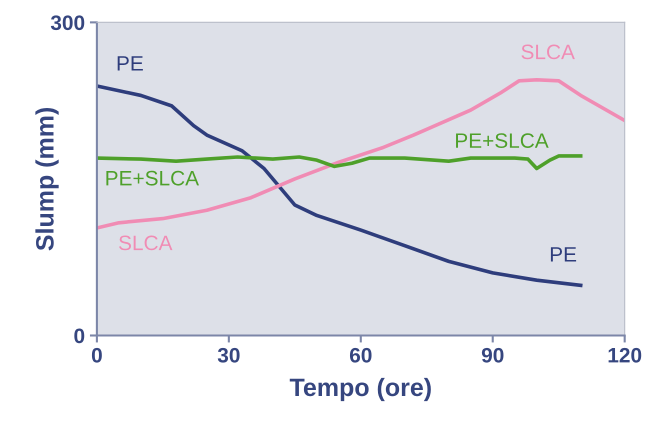  Describe the element at coordinates (339, 162) in the screenshot. I see `line-series` at that location.